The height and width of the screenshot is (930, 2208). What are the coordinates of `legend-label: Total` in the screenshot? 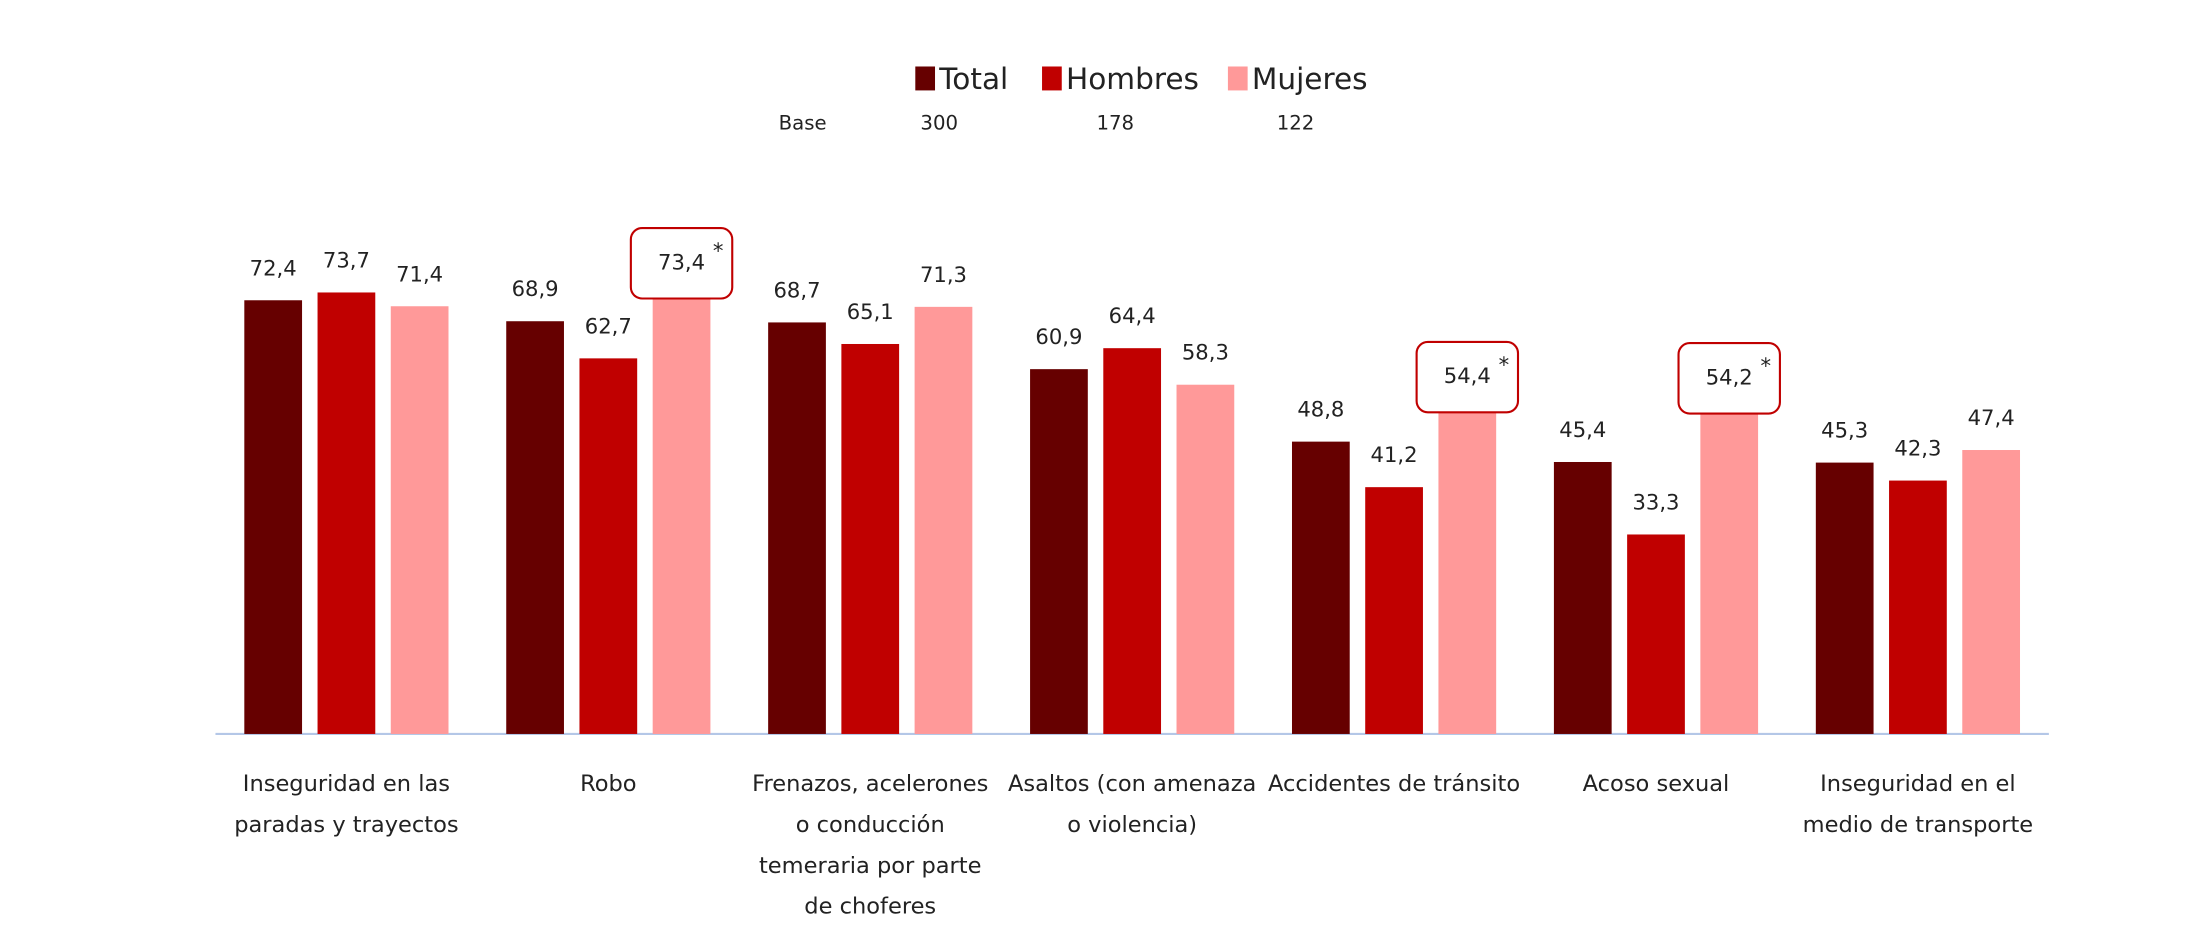 It's located at (973, 79).